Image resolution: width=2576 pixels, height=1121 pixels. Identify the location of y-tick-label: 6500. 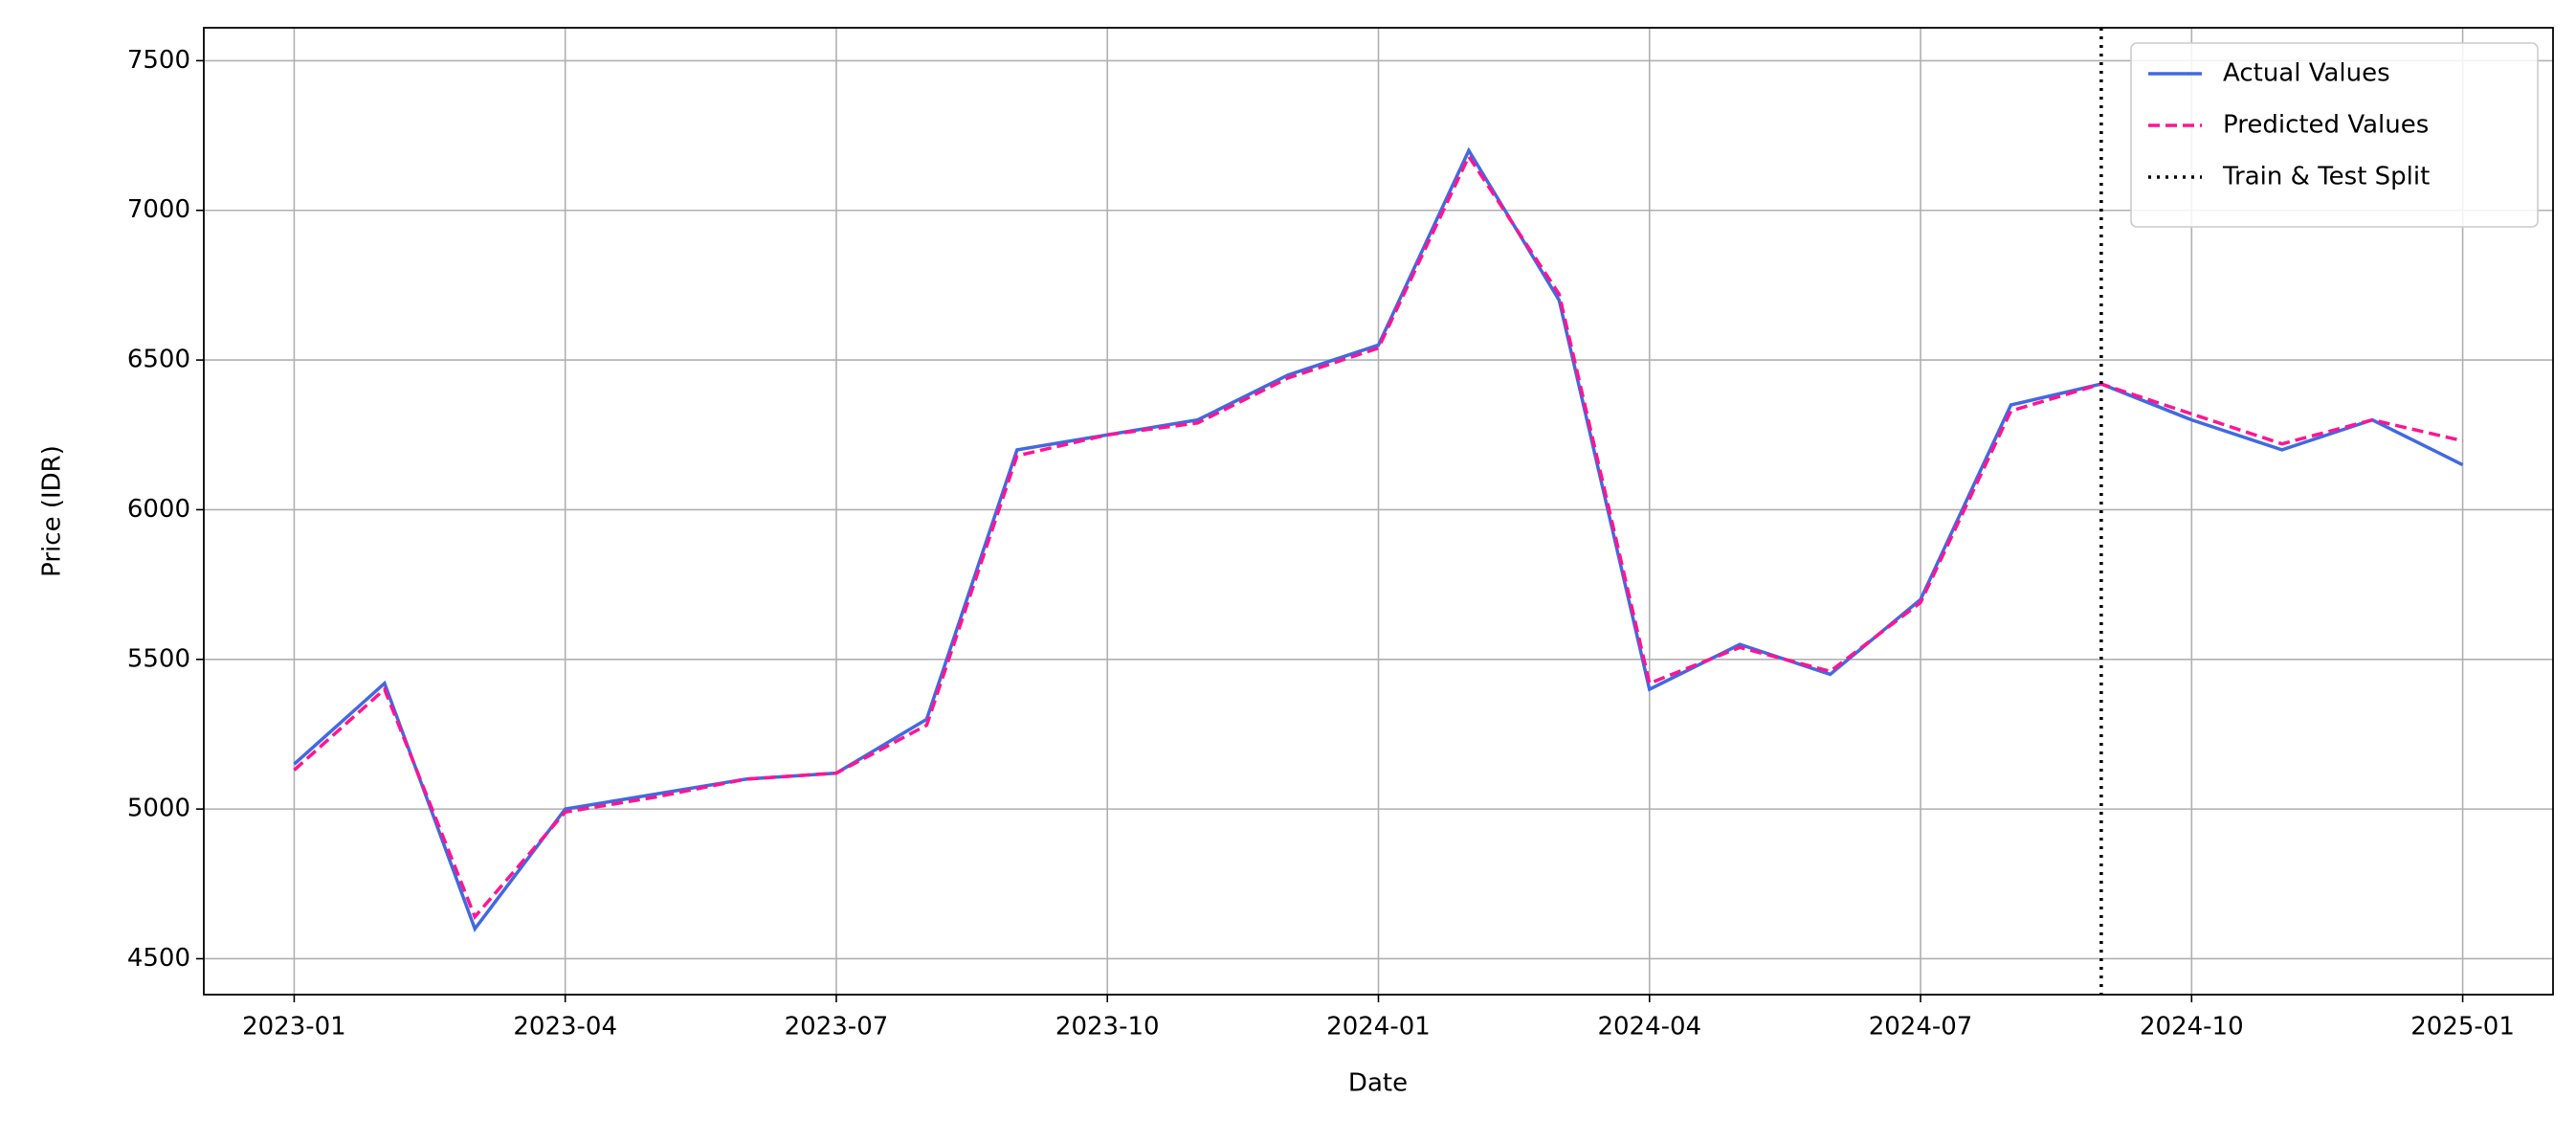
(158, 360).